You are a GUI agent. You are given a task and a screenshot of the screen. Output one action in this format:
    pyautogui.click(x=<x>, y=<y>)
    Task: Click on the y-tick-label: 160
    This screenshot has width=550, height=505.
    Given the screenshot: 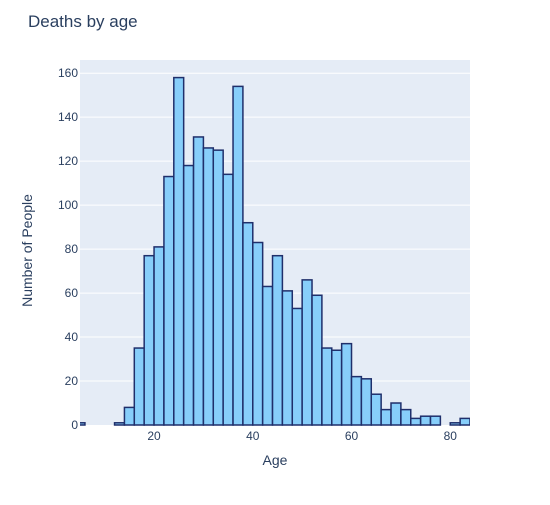 What is the action you would take?
    pyautogui.click(x=68, y=73)
    